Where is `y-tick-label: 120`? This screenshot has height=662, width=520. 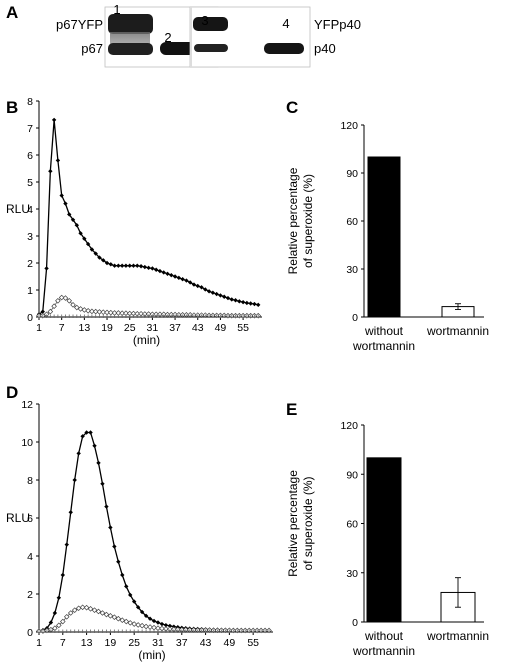
y-tick-label: 120 is located at coordinates (349, 126).